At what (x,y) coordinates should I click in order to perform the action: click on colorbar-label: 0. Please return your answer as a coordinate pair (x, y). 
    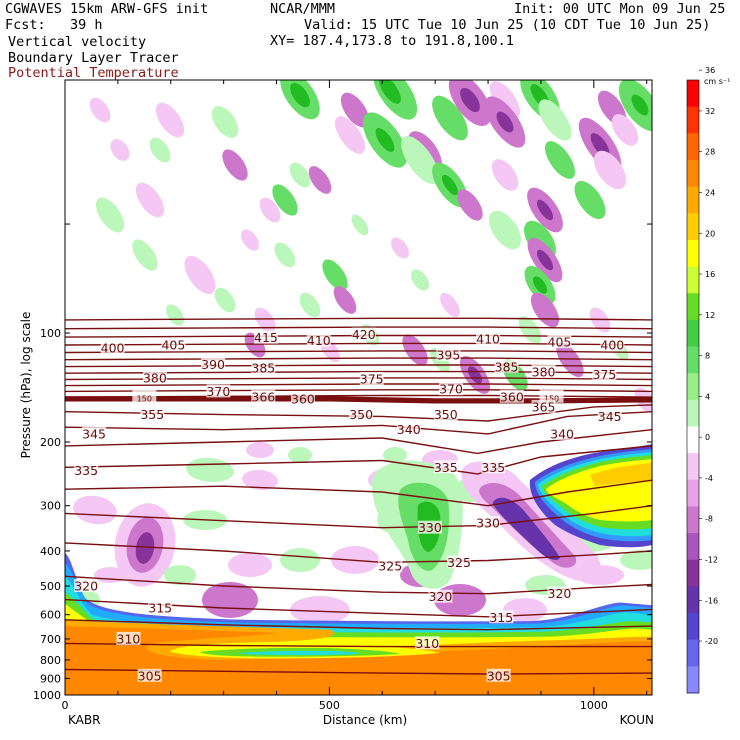
    Looking at the image, I should click on (707, 437).